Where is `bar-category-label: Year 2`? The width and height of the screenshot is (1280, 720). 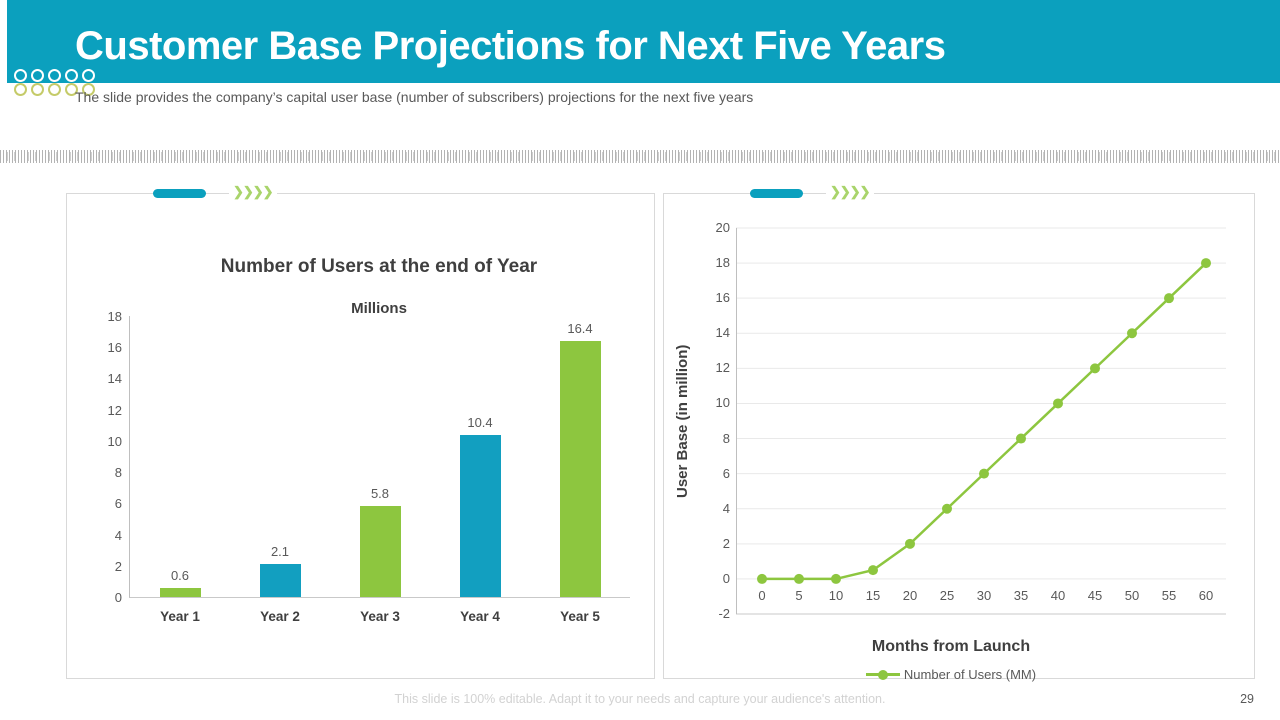
bar-category-label: Year 2 is located at coordinates (280, 616).